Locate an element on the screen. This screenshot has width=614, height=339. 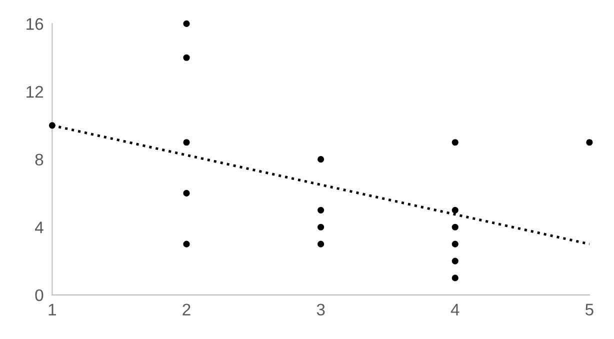
y-tick-label: 16 is located at coordinates (35, 24).